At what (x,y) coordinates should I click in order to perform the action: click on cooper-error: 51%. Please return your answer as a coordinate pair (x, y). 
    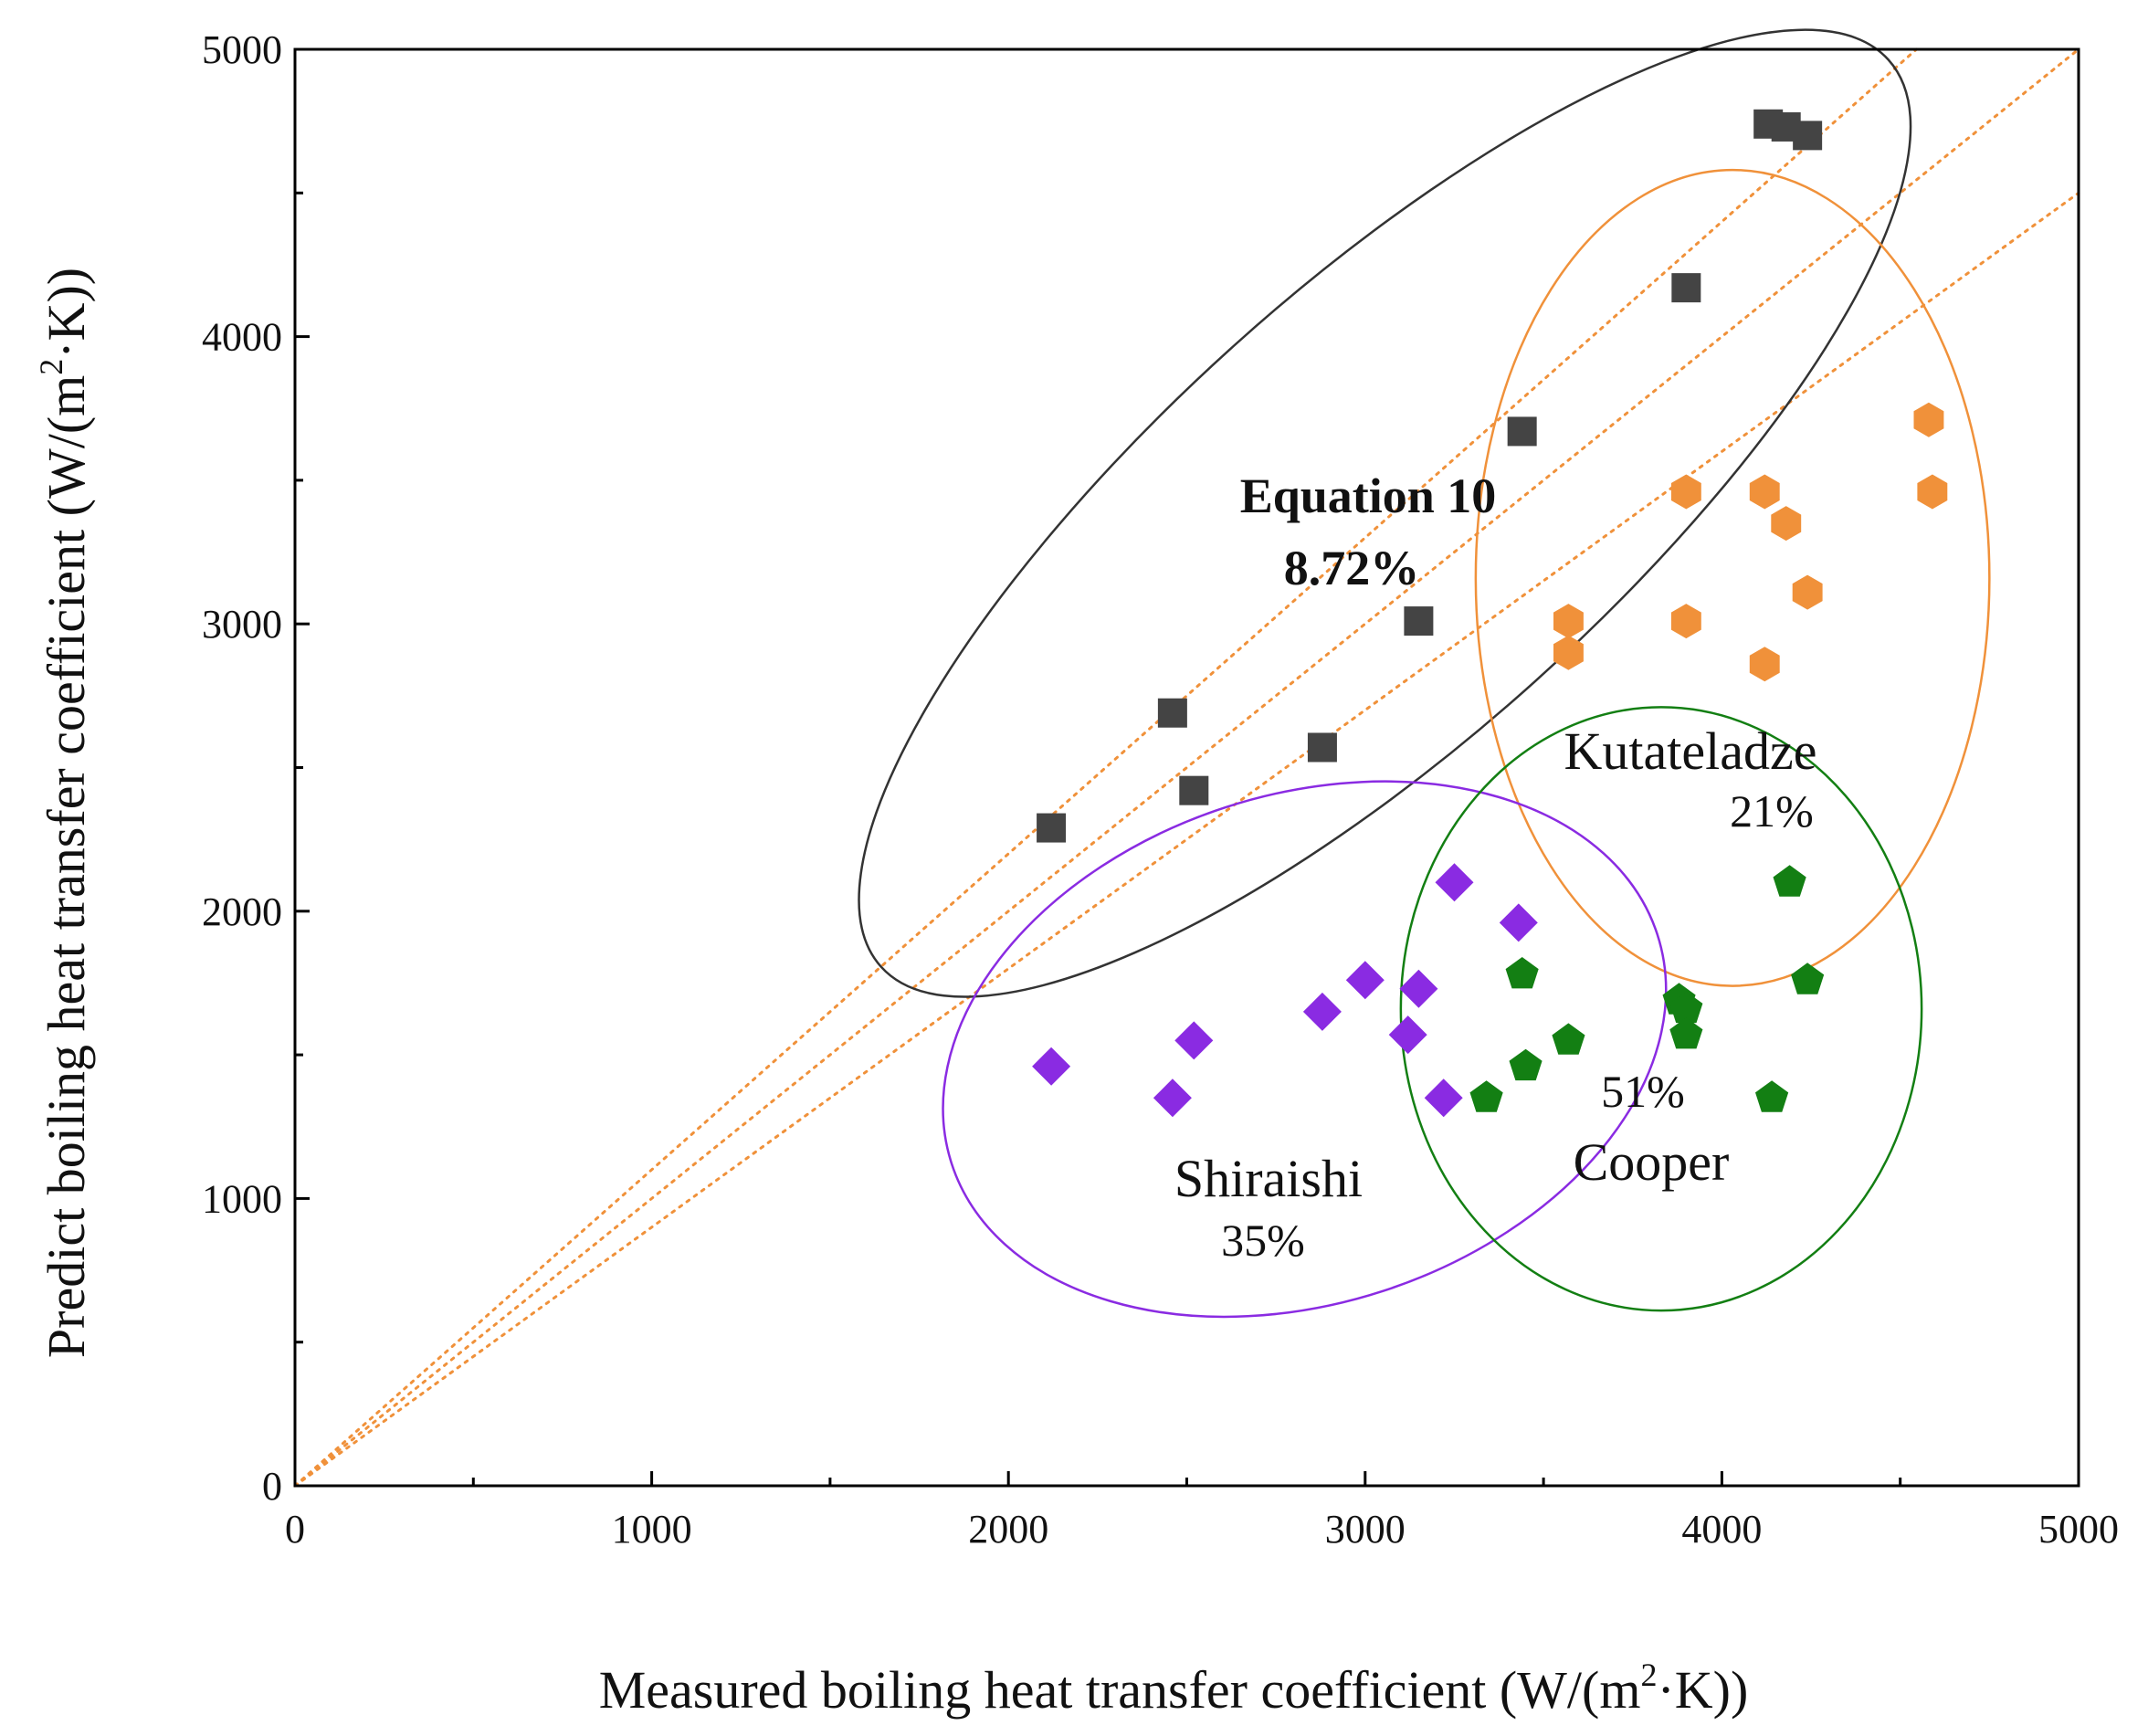
    Looking at the image, I should click on (1643, 1091).